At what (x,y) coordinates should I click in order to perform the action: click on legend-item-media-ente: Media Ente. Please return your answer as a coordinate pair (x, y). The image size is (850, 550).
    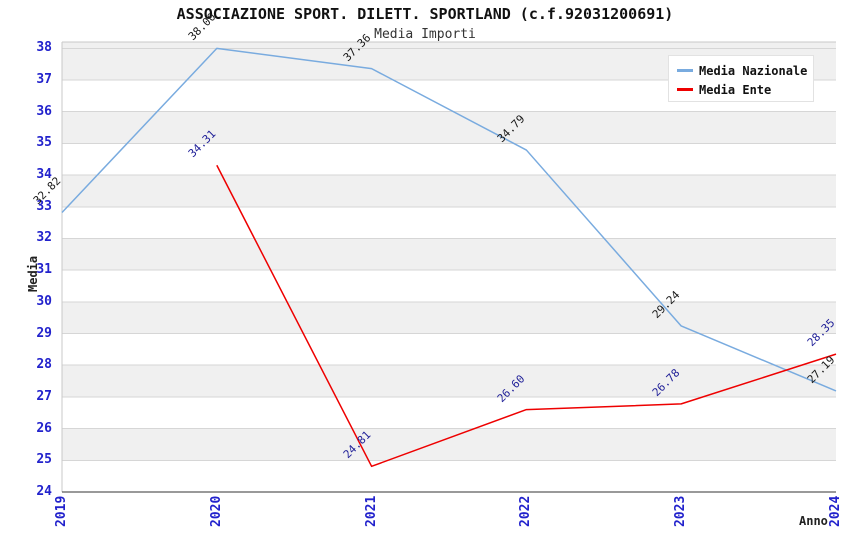
    Looking at the image, I should click on (741, 89).